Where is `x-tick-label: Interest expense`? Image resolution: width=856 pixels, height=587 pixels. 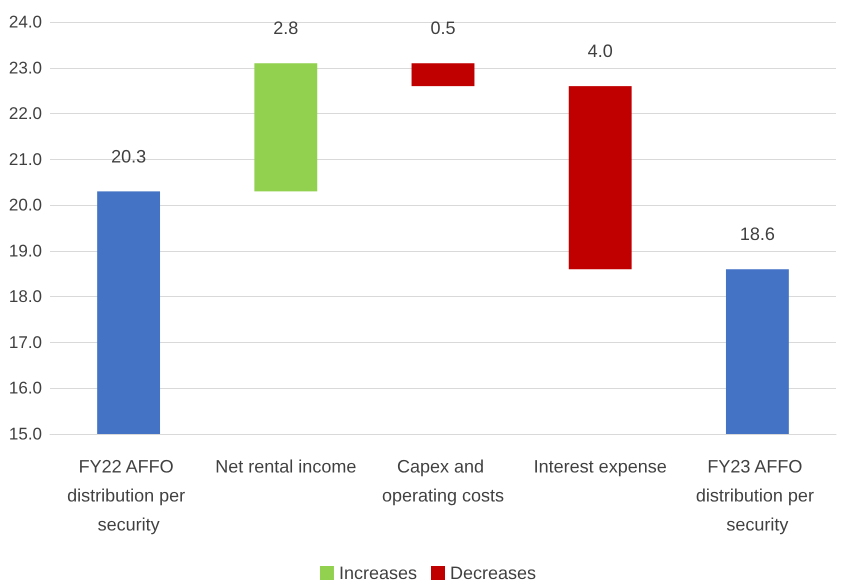 x-tick-label: Interest expense is located at coordinates (600, 466).